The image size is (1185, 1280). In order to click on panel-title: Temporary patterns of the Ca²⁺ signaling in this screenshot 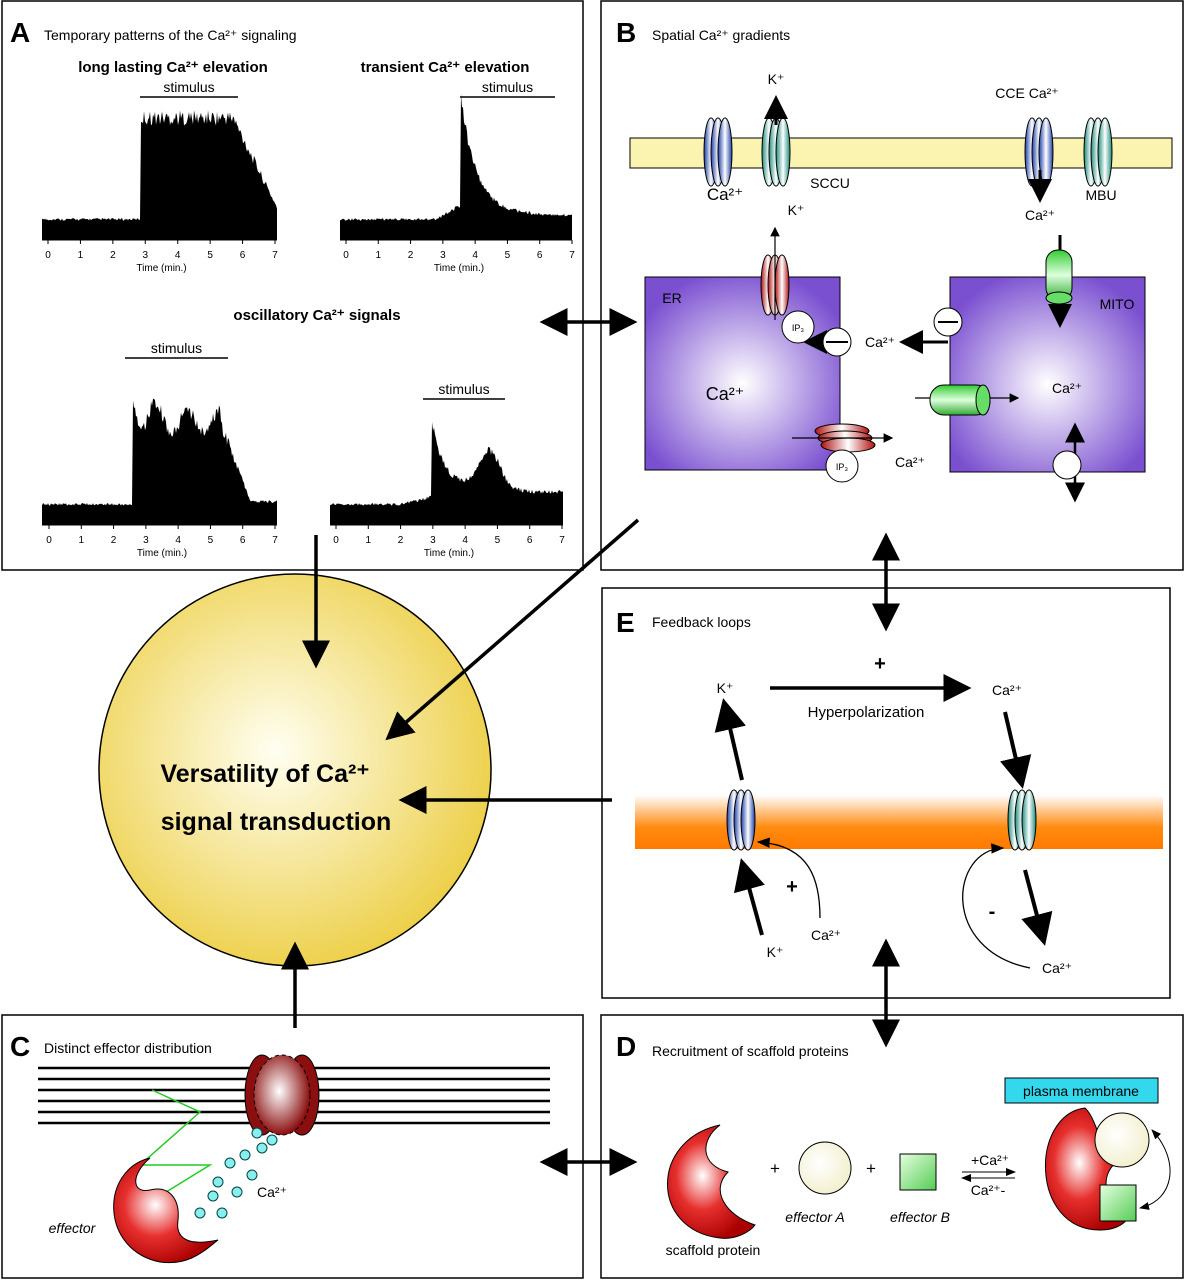, I will do `click(170, 35)`.